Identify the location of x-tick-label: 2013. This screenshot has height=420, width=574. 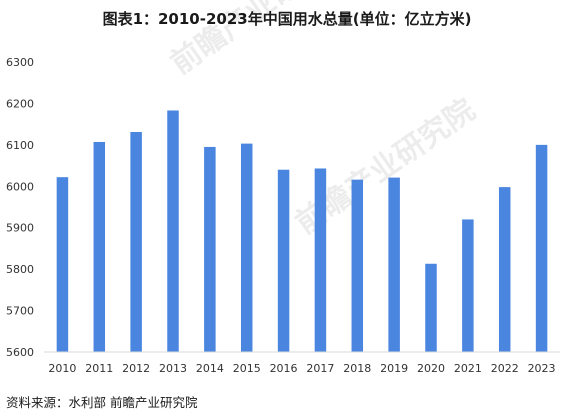
(173, 368).